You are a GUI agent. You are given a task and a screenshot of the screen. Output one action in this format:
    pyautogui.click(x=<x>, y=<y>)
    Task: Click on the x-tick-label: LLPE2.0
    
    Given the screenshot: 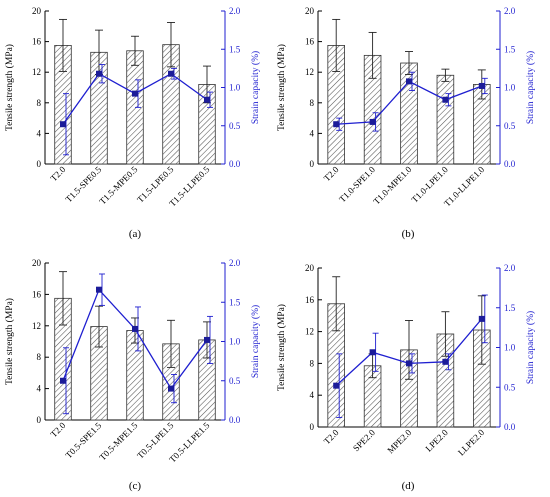 What is the action you would take?
    pyautogui.click(x=471, y=442)
    